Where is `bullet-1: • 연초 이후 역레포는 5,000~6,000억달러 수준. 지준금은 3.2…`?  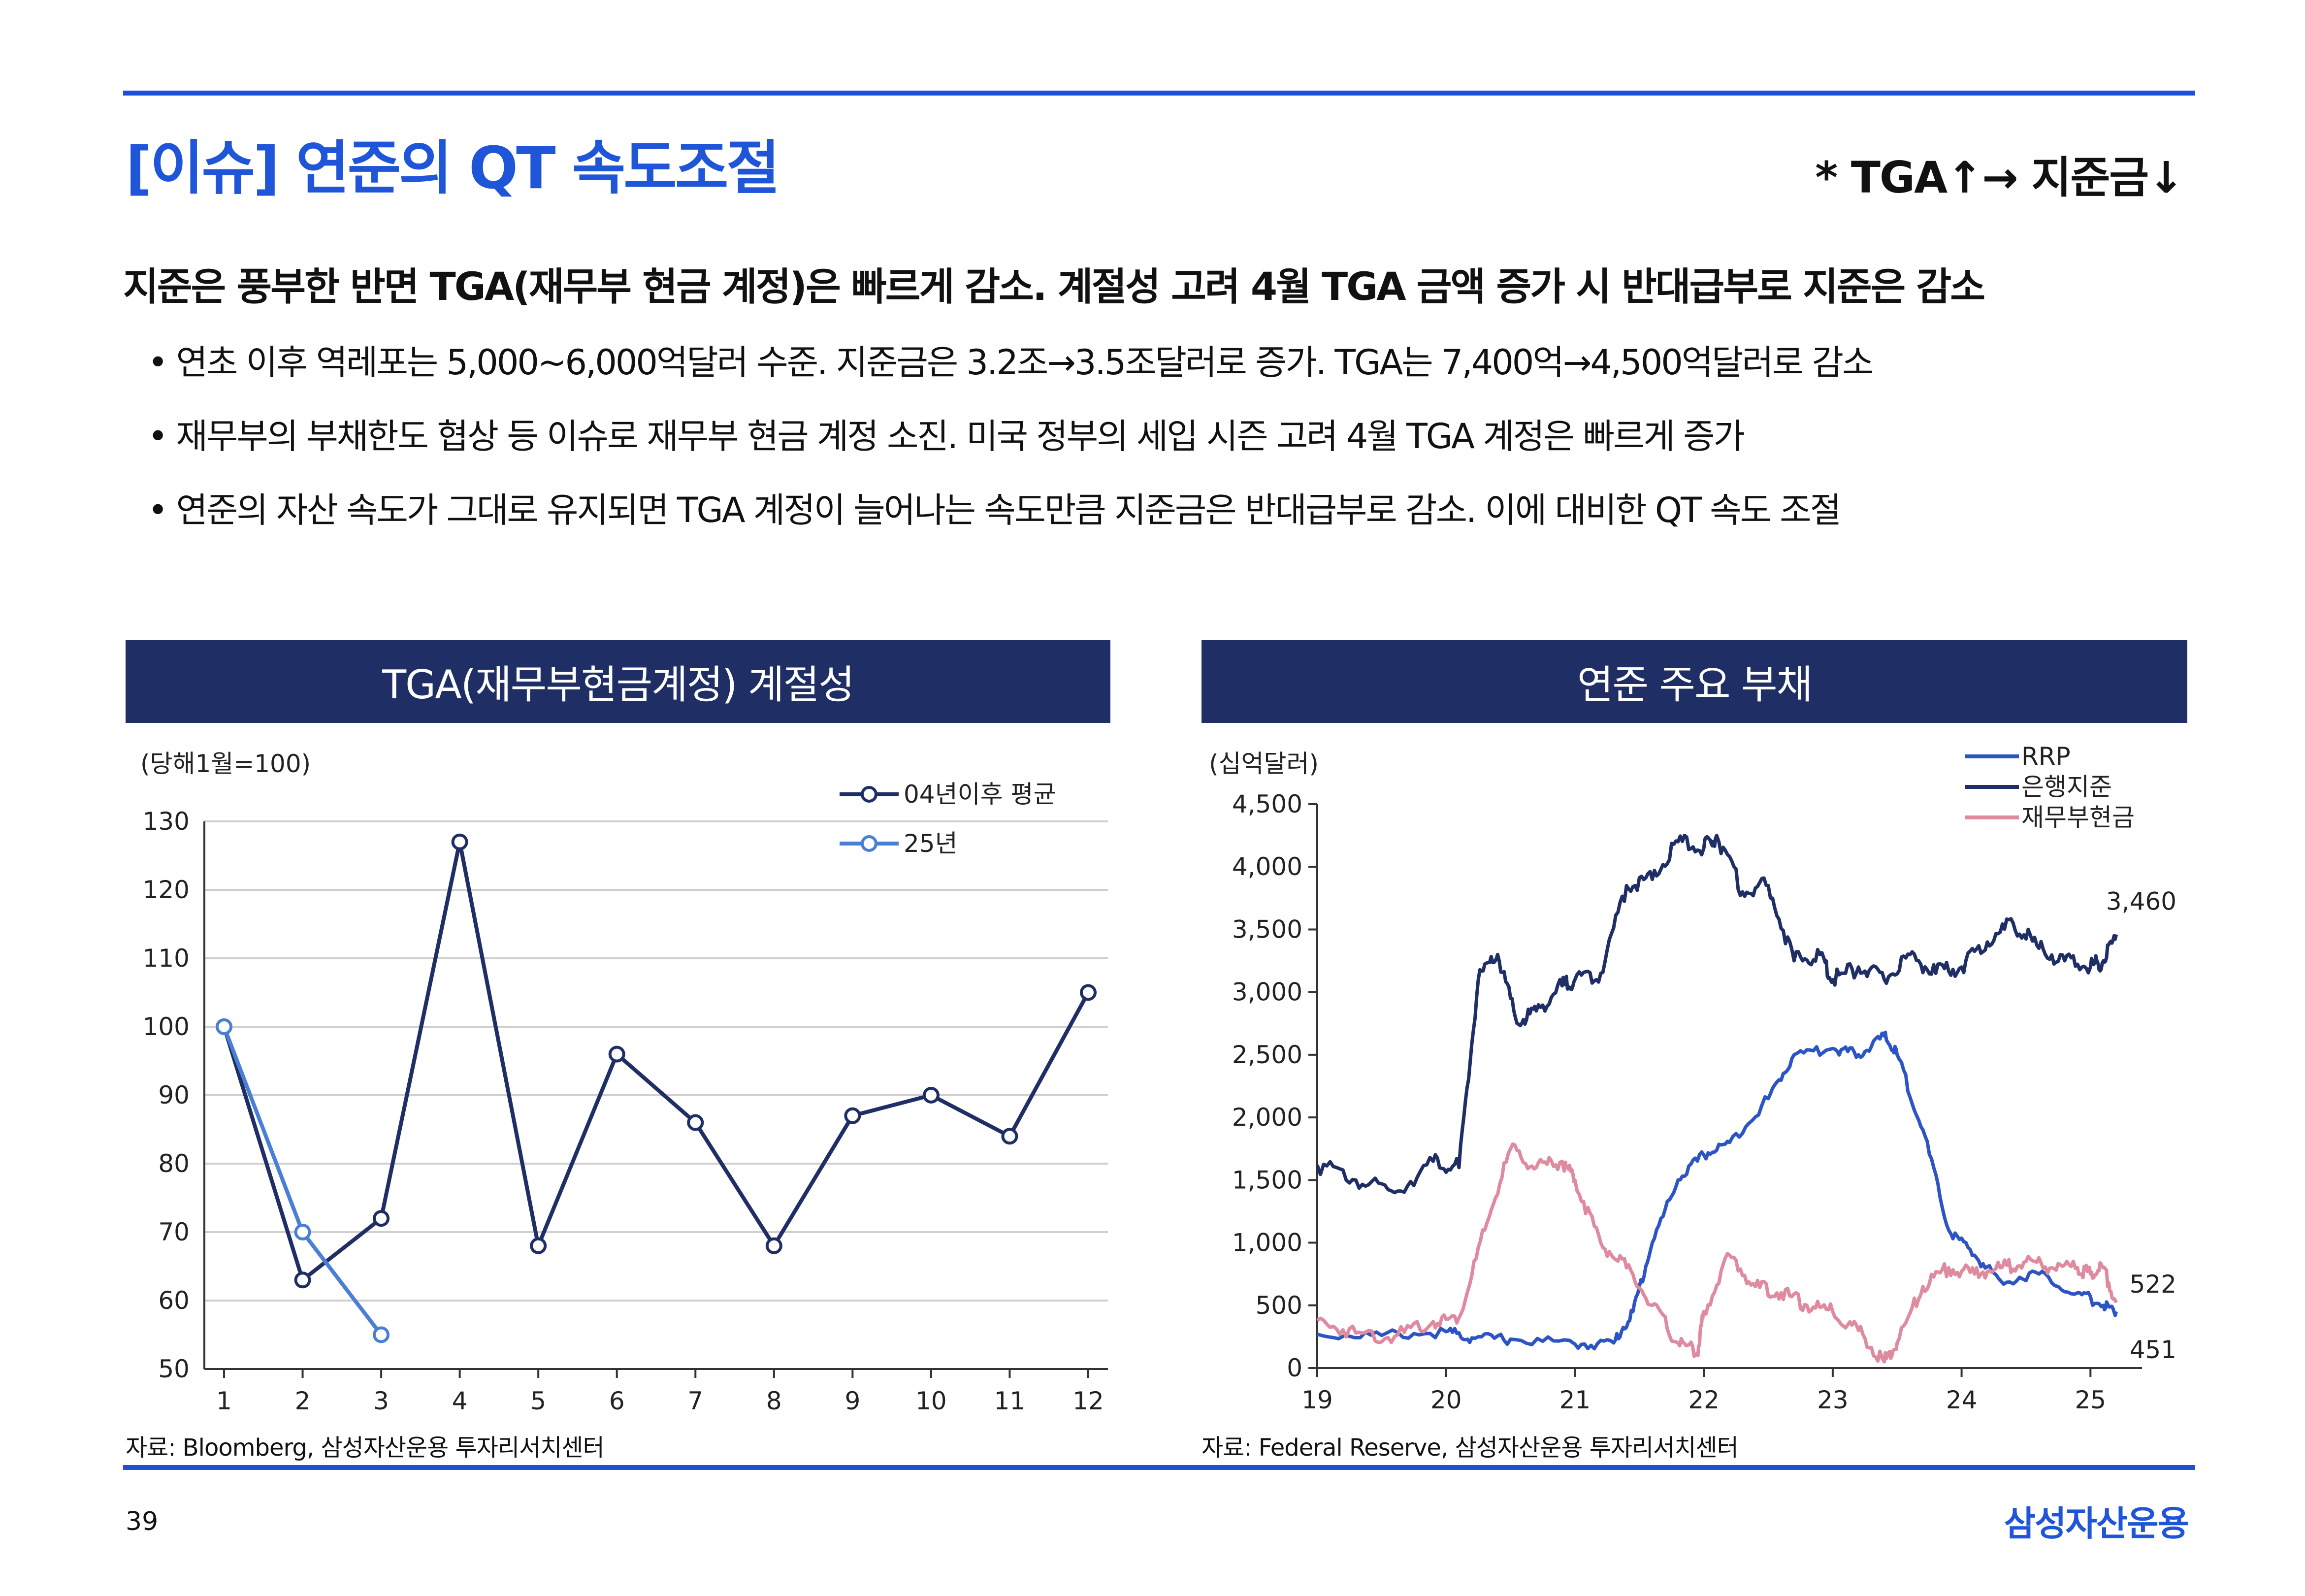
bullet-1: • 연초 이후 역레포는 5,000~6,000억달러 수준. 지준금은 3.2… is located at coordinates (1011, 363).